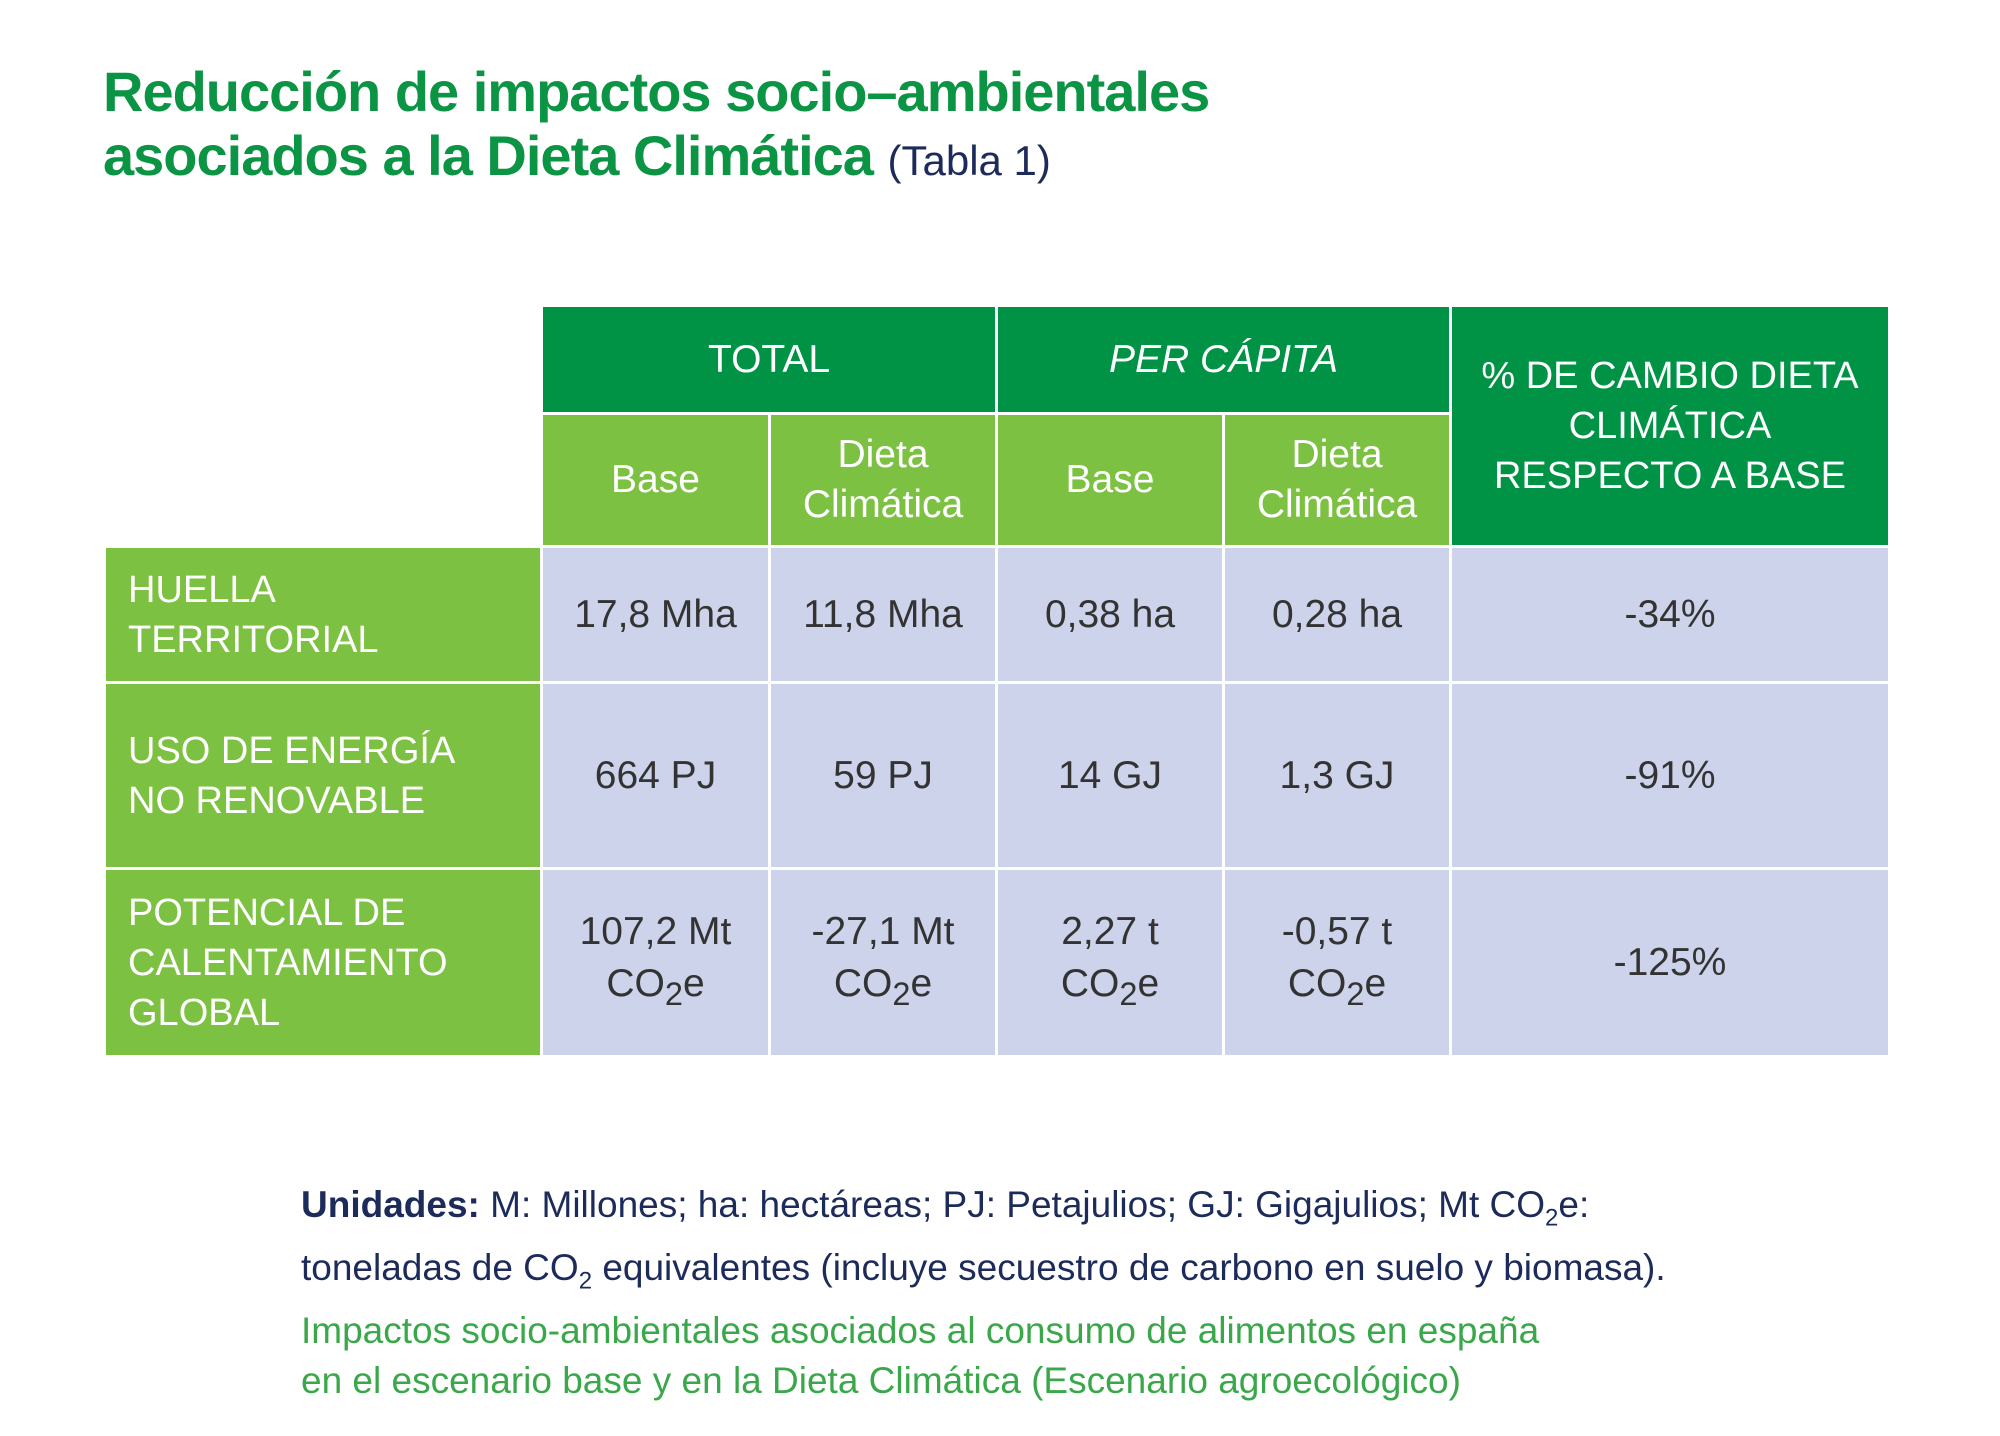 The width and height of the screenshot is (2000, 1436). What do you see at coordinates (1110, 775) in the screenshot?
I see `cell: 14 GJ` at bounding box center [1110, 775].